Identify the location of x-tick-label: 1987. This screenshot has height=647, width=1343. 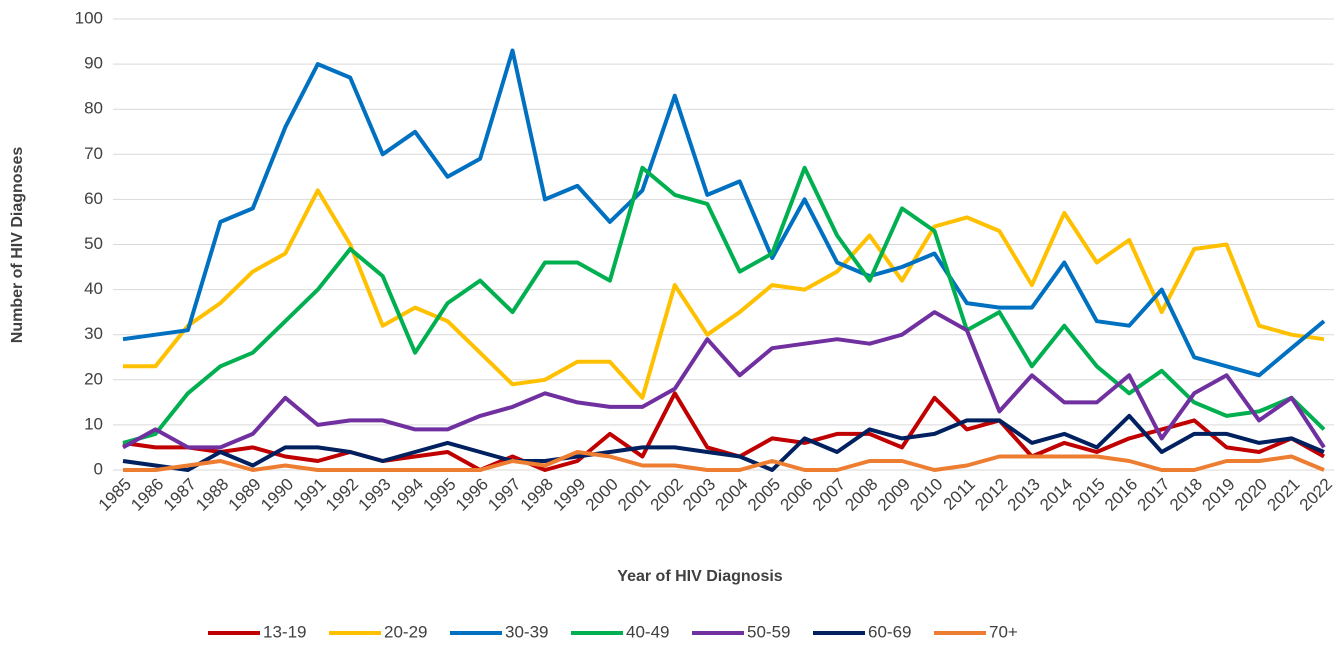
(180, 495).